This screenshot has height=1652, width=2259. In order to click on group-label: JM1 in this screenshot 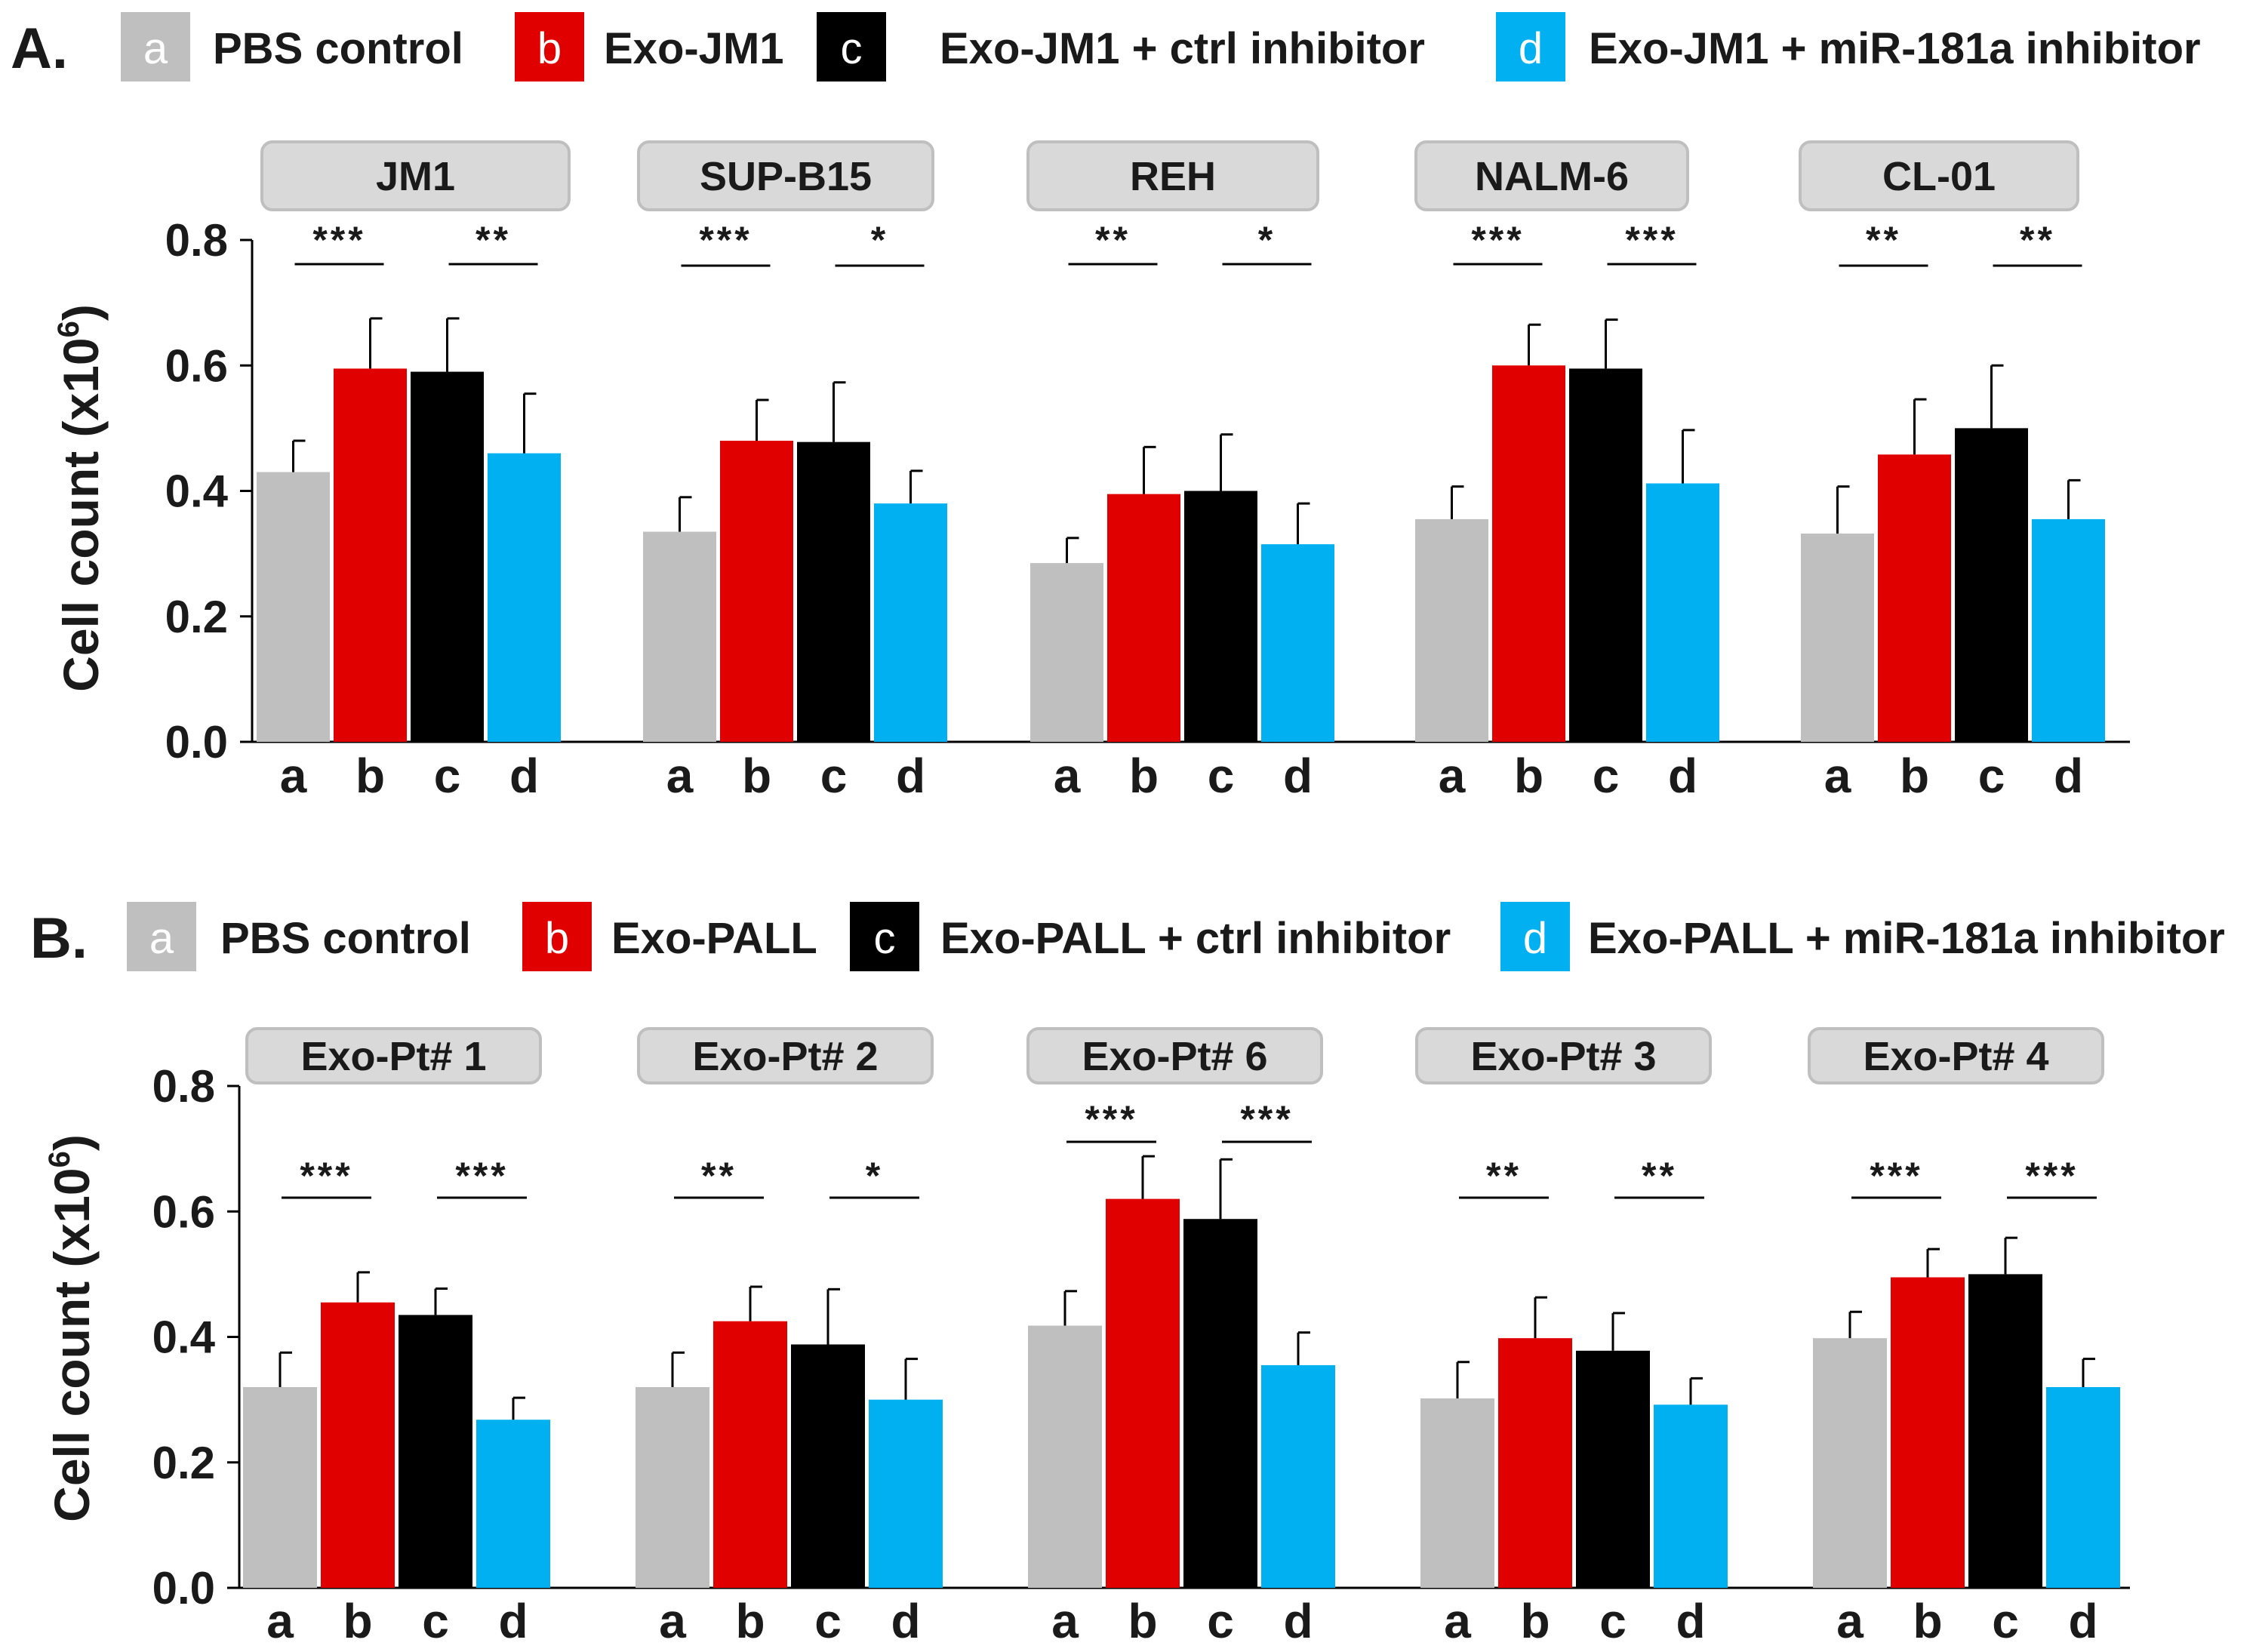, I will do `click(415, 176)`.